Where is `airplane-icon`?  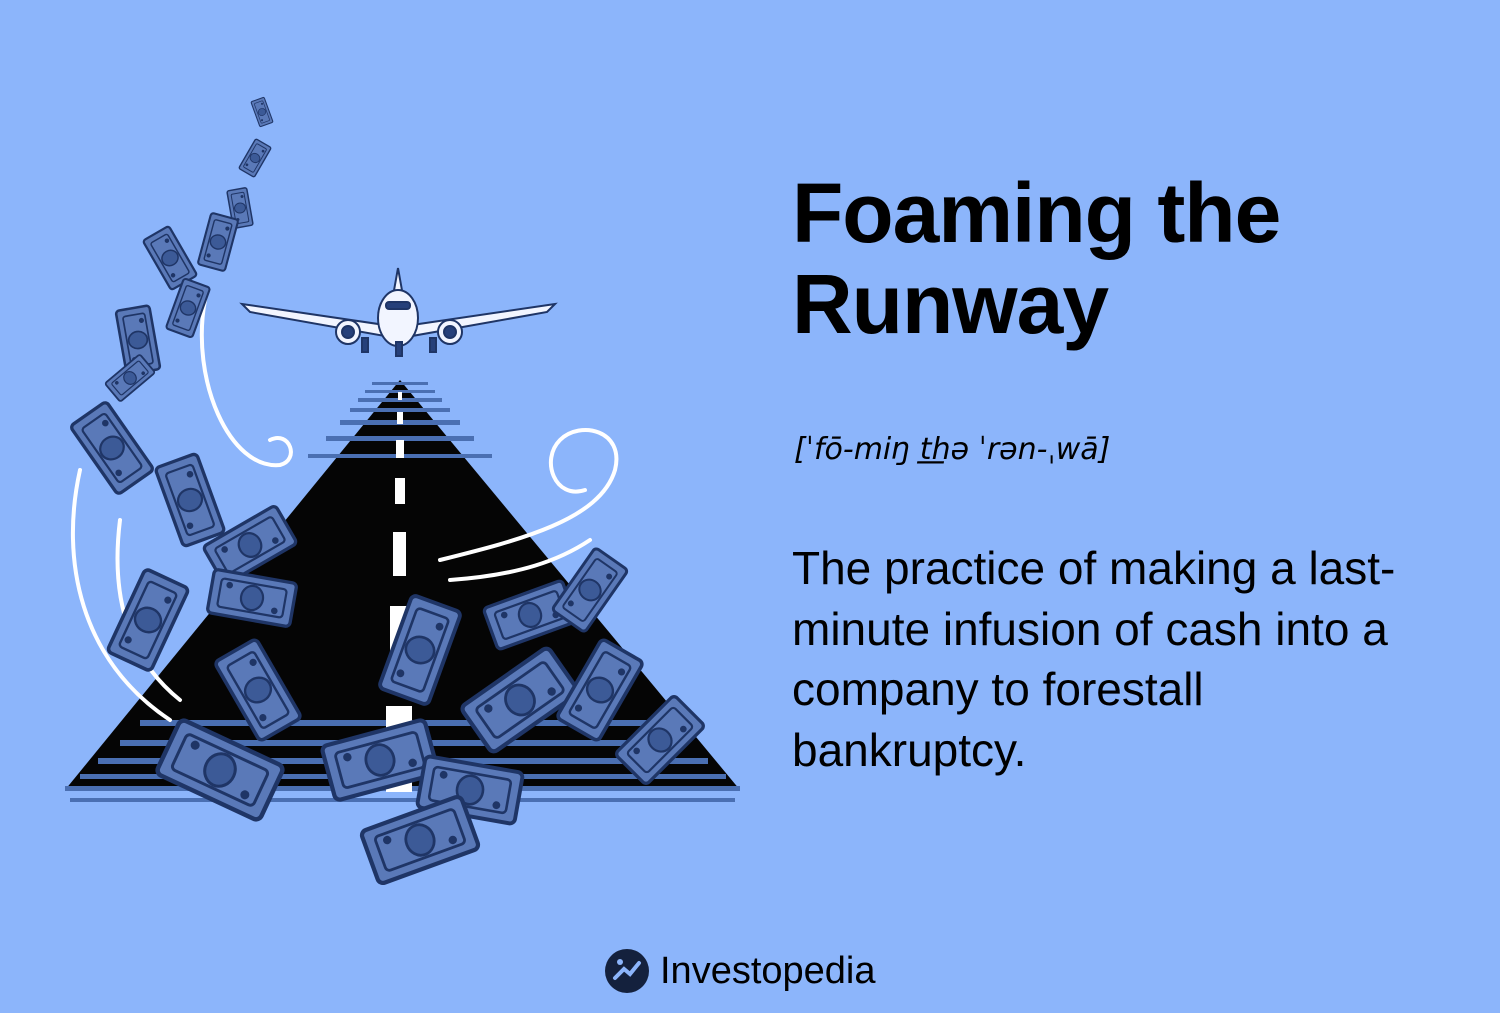
airplane-icon is located at coordinates (398, 312).